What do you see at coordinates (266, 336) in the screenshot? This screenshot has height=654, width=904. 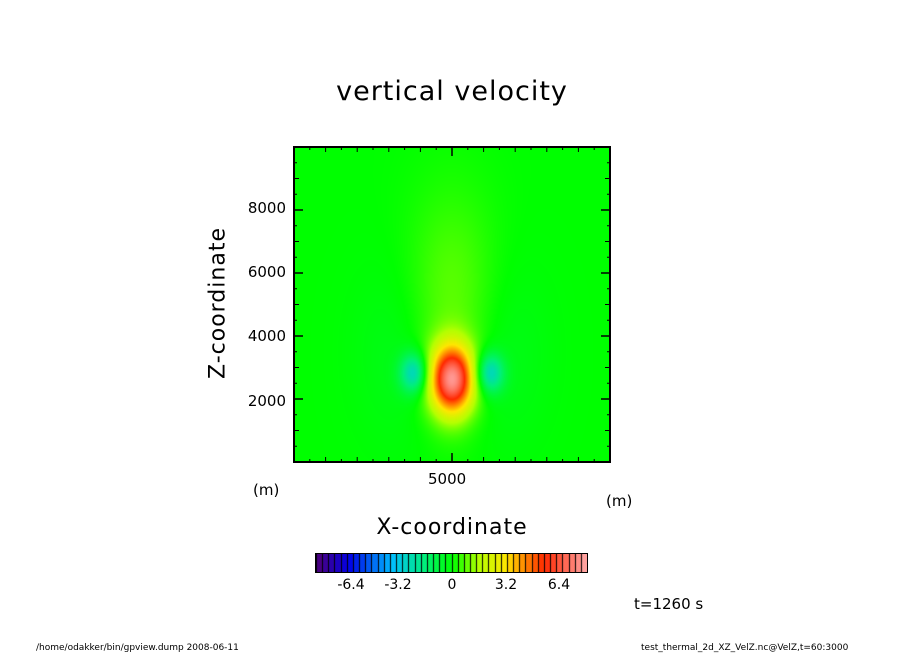 I see `y-tick-label-4000: 4000` at bounding box center [266, 336].